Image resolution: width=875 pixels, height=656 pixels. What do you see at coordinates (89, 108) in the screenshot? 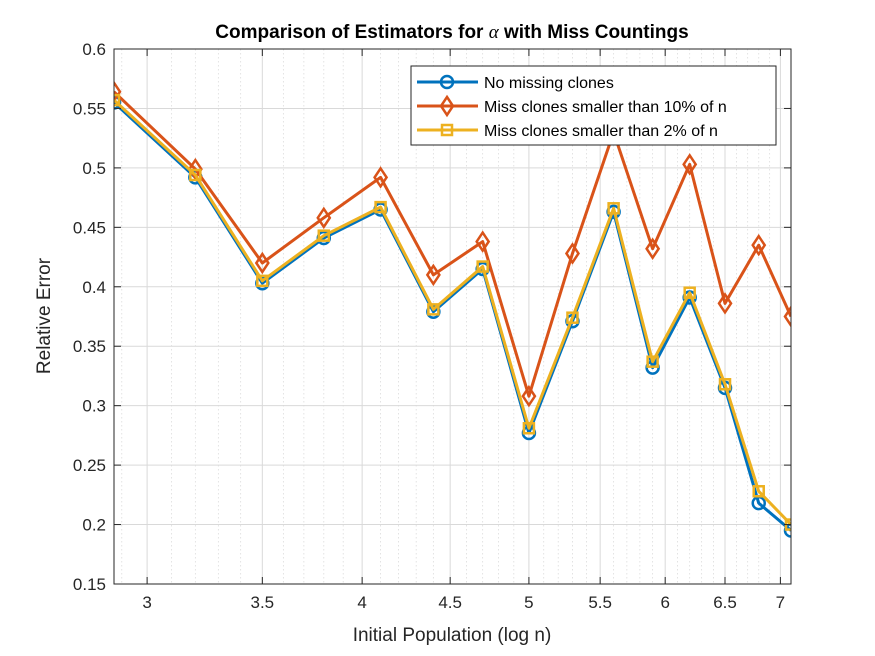
I see `y-tick-label: 0.55` at bounding box center [89, 108].